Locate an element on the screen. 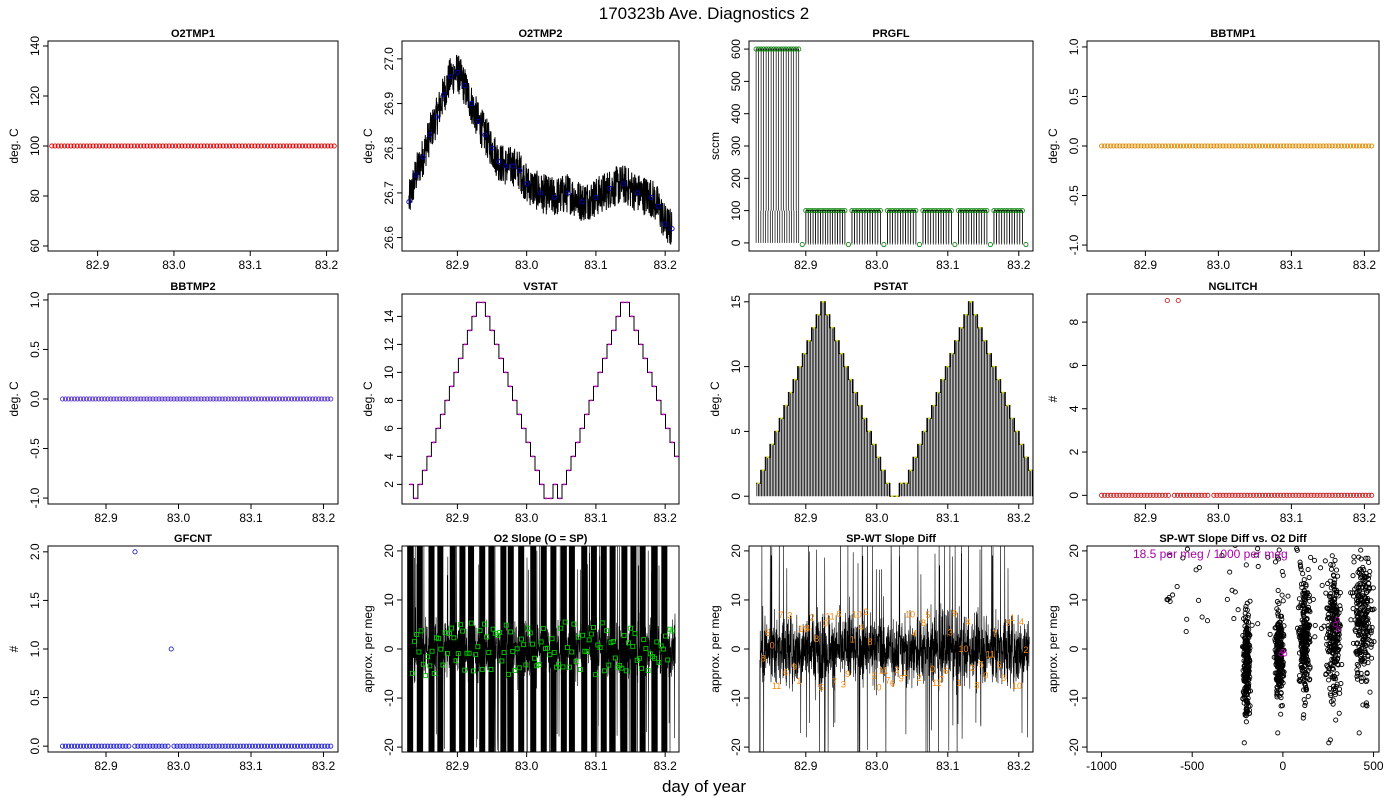 The image size is (1400, 800). data-marker: 8 is located at coordinates (923, 623).